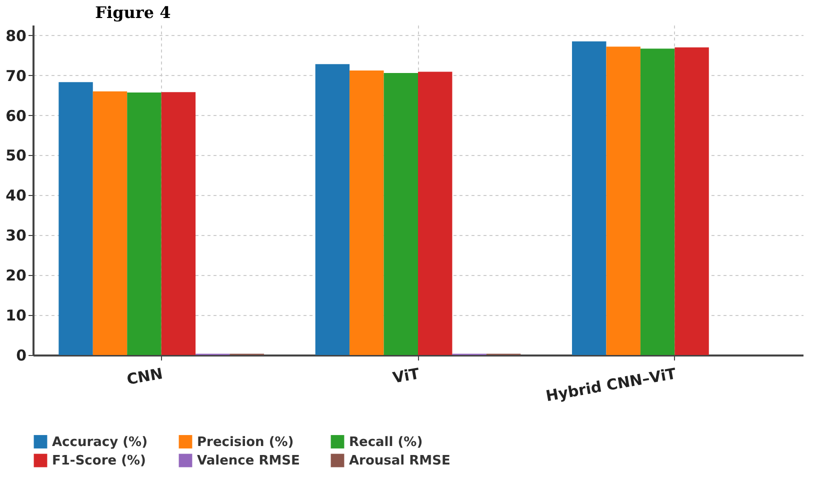 This screenshot has height=504, width=830. What do you see at coordinates (611, 385) in the screenshot?
I see `x-tick-label: Hybrid CNN–ViT` at bounding box center [611, 385].